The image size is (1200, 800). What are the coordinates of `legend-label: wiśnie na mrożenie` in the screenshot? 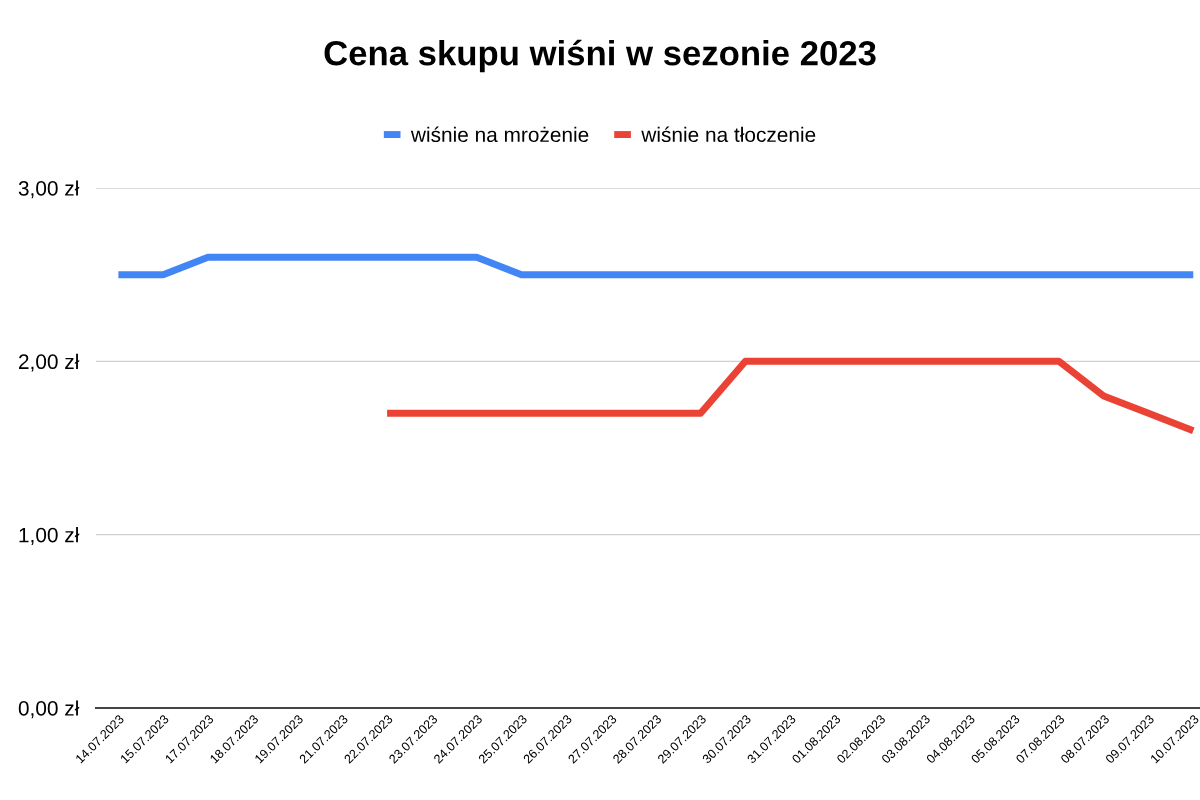 It's located at (499, 134).